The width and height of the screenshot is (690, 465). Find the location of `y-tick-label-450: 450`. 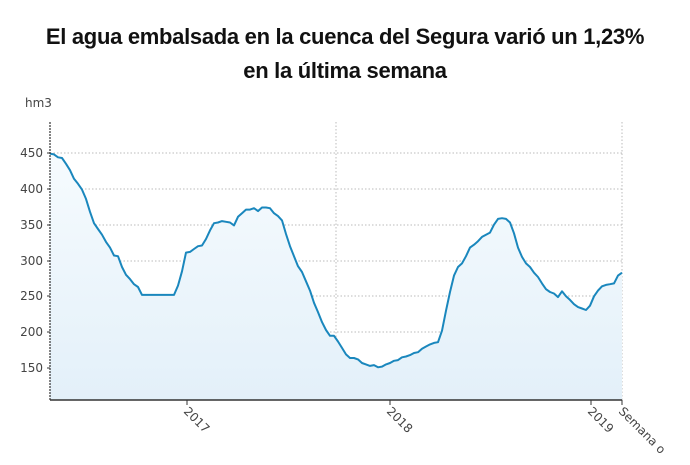

y-tick-label-450: 450 is located at coordinates (31, 153).